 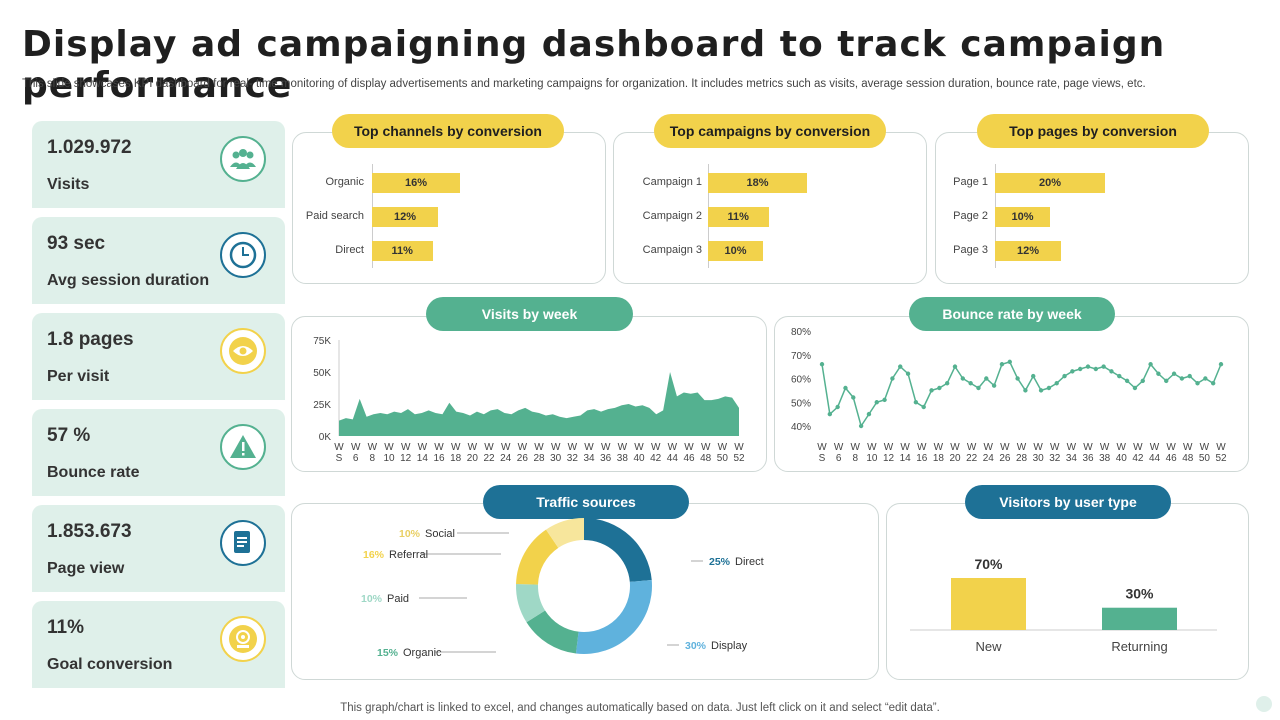 What do you see at coordinates (128, 280) in the screenshot?
I see `kpi-label: Avg session duration` at bounding box center [128, 280].